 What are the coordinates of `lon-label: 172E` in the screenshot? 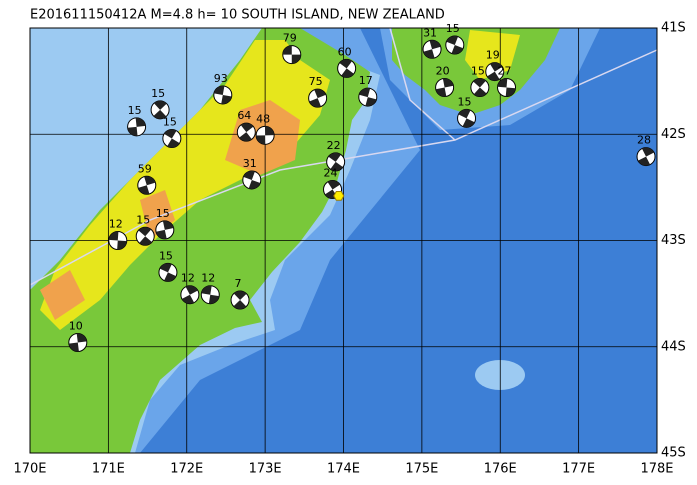 It's located at (186, 469).